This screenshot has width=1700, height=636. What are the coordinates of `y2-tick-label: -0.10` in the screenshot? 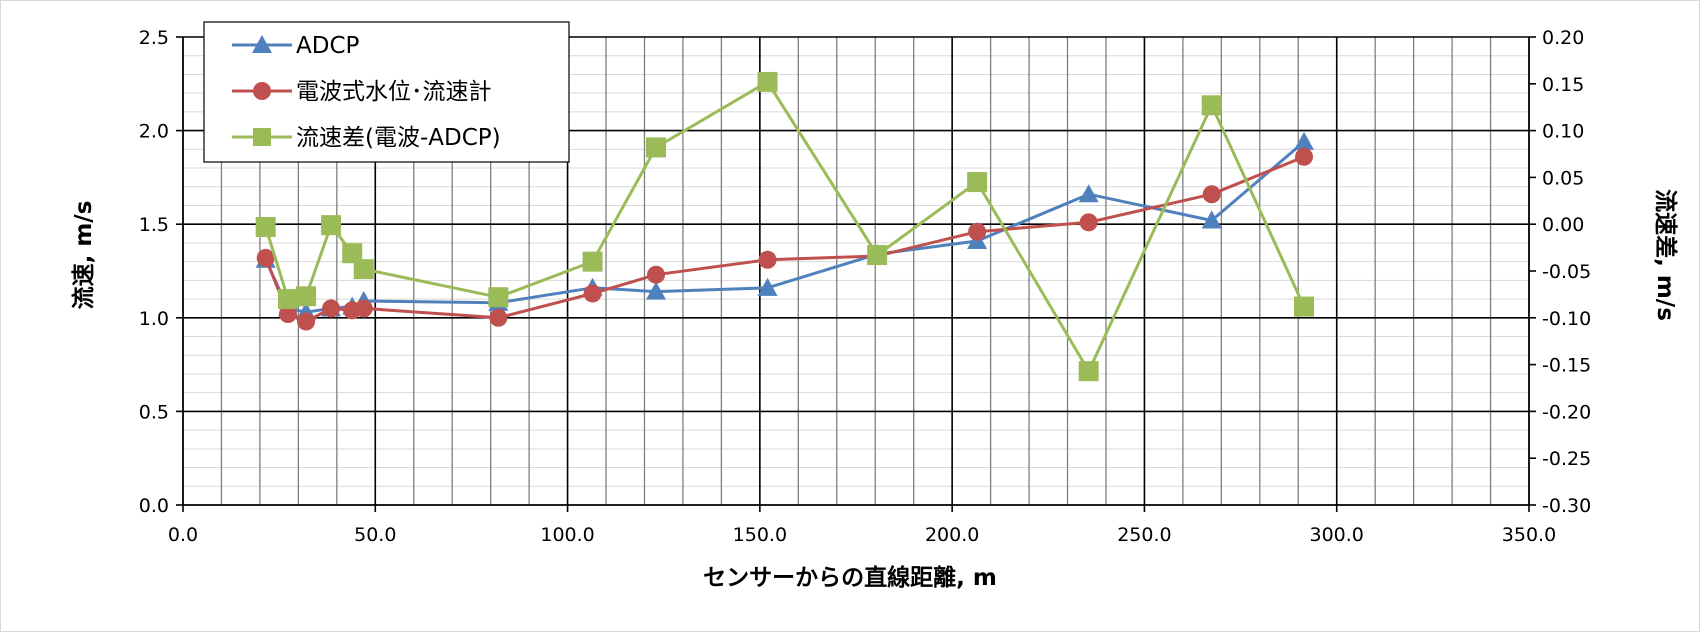 It's located at (1566, 319).